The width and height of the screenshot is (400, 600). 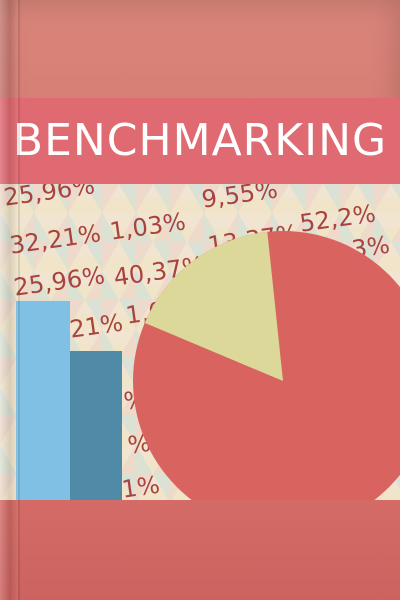 I want to click on pie-slice, so click(x=213, y=306).